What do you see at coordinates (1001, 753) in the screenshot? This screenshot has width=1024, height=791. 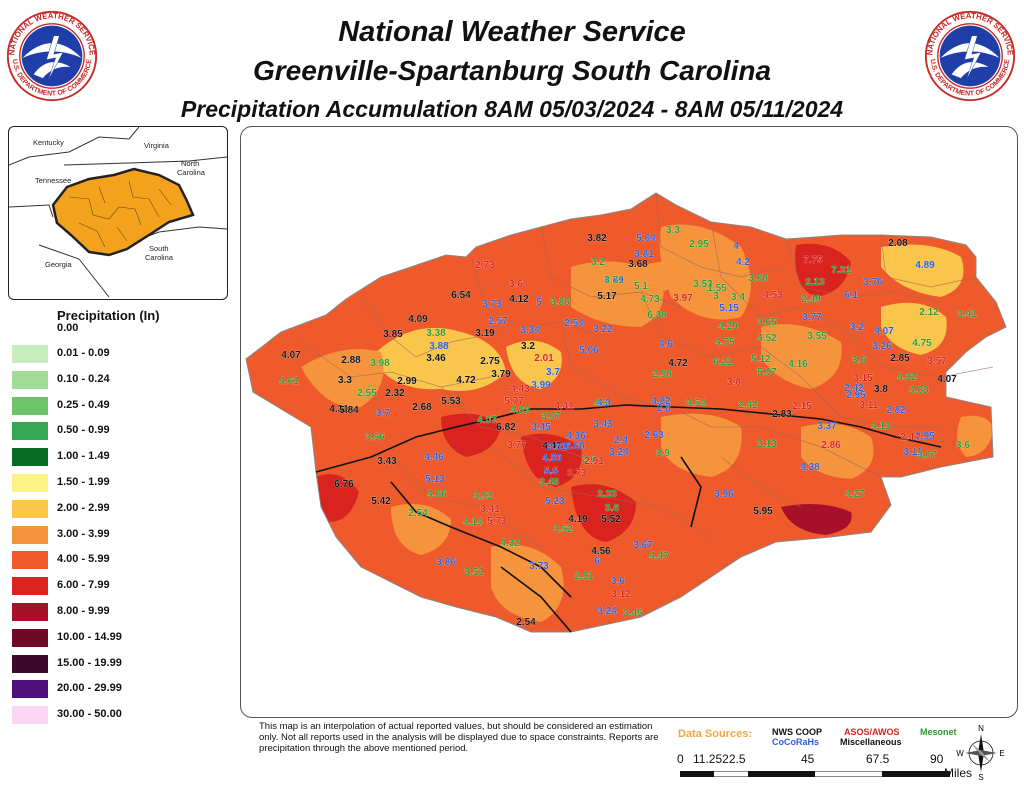 I see `svg-text: E` at bounding box center [1001, 753].